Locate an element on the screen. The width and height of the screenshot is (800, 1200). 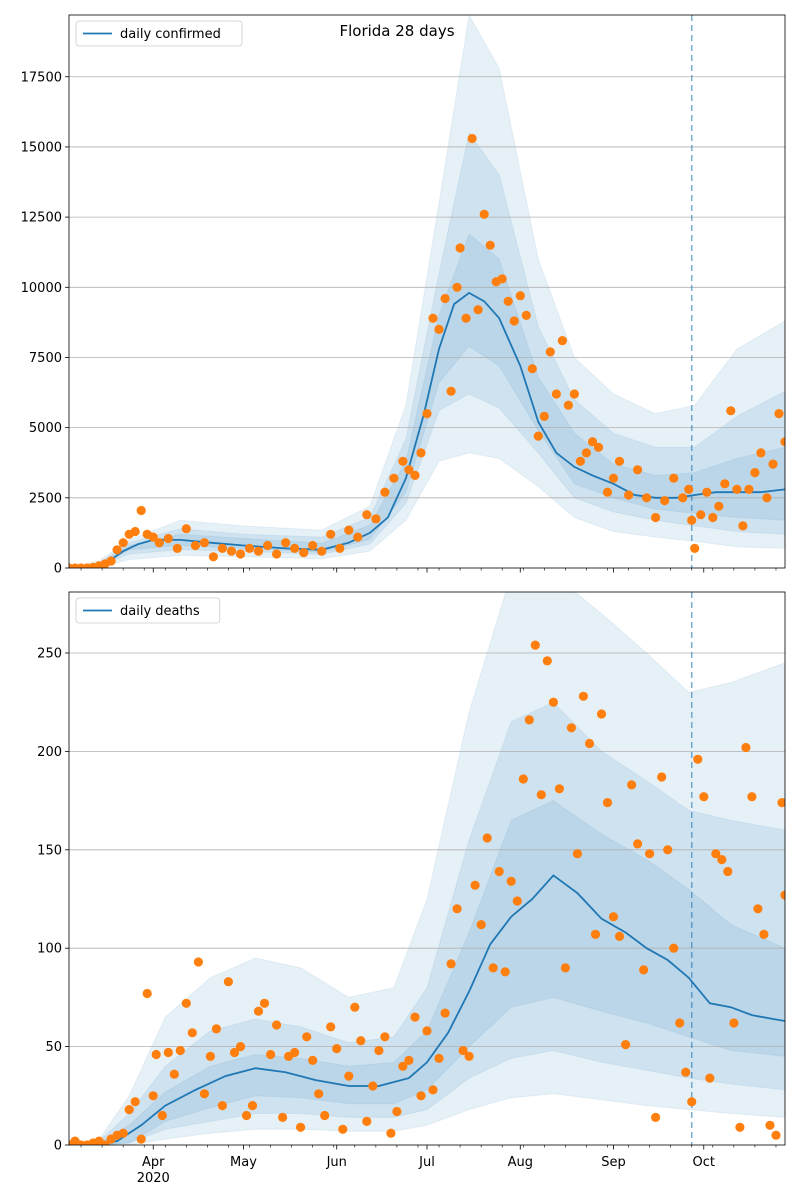
legend-box is located at coordinates (148, 610).